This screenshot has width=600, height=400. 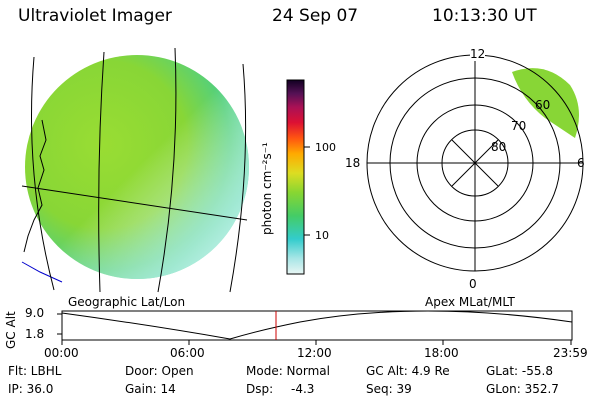 I want to click on info-ip: IP: 36.0, so click(x=31, y=389).